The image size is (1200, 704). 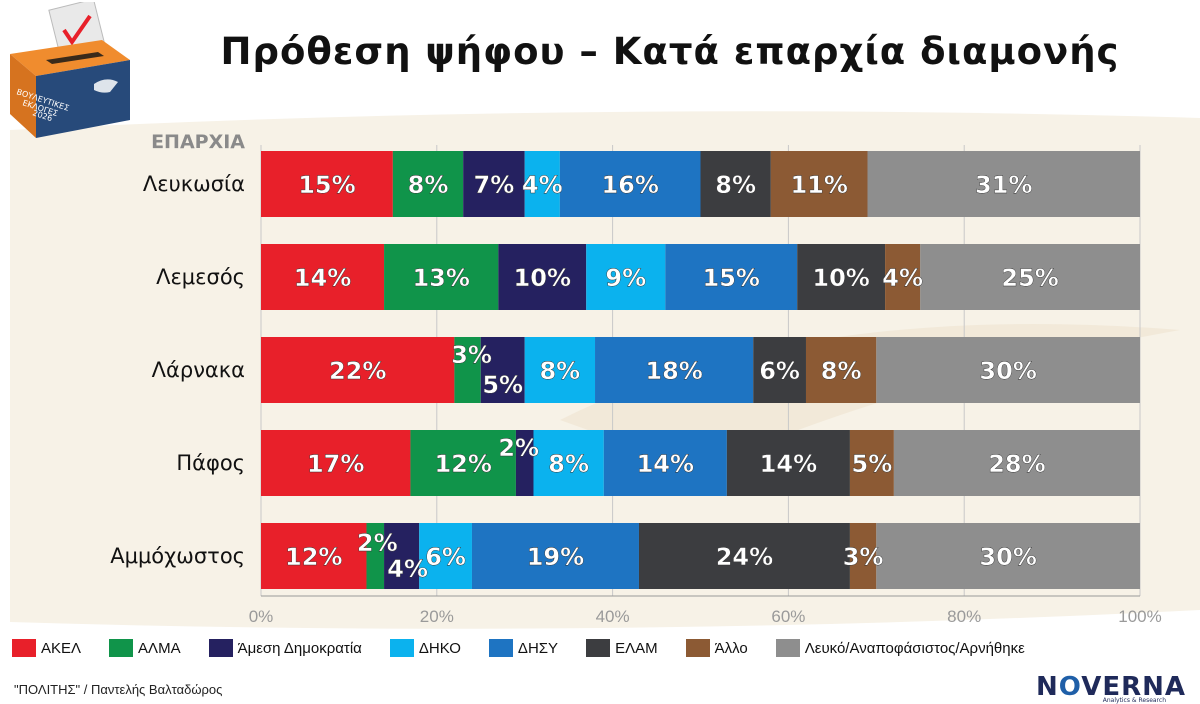 I want to click on x-tick-label: 100%, so click(x=1139, y=616).